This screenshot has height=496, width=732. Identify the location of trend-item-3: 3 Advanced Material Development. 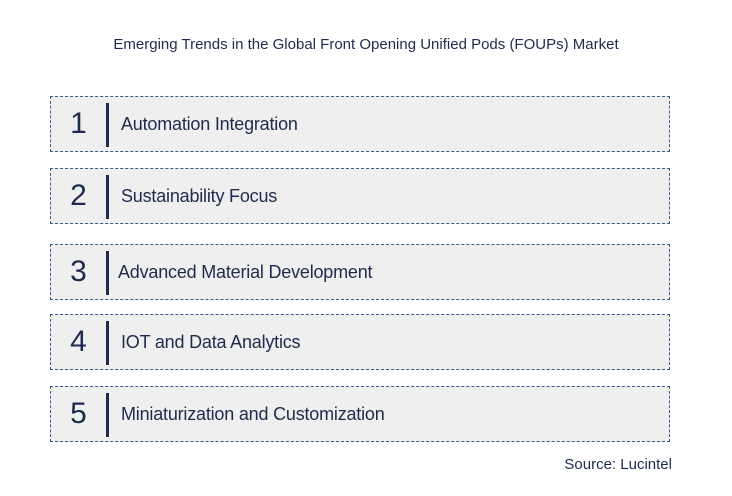
(360, 272).